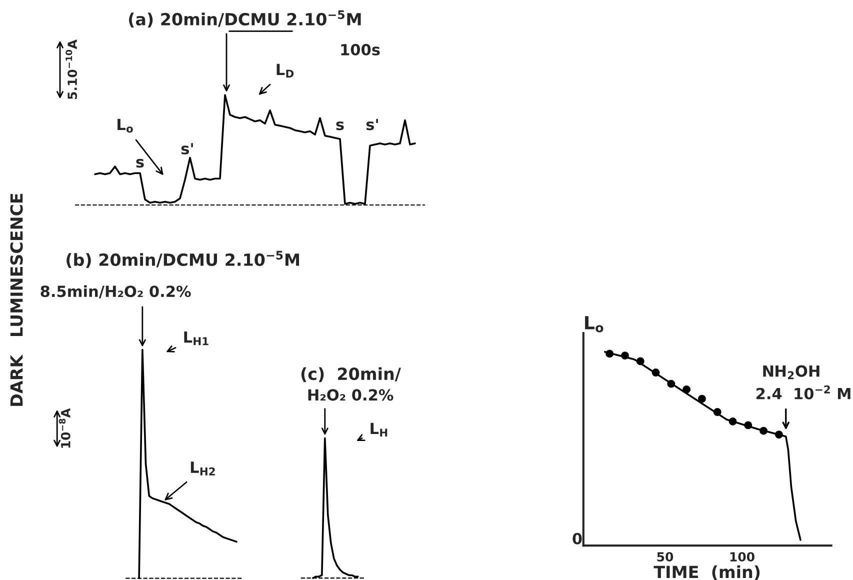 Image resolution: width=853 pixels, height=580 pixels. Describe the element at coordinates (245, 19) in the screenshot. I see `chart-title: (a) 20min/DCMU 2.10$^{−5}$M` at that location.